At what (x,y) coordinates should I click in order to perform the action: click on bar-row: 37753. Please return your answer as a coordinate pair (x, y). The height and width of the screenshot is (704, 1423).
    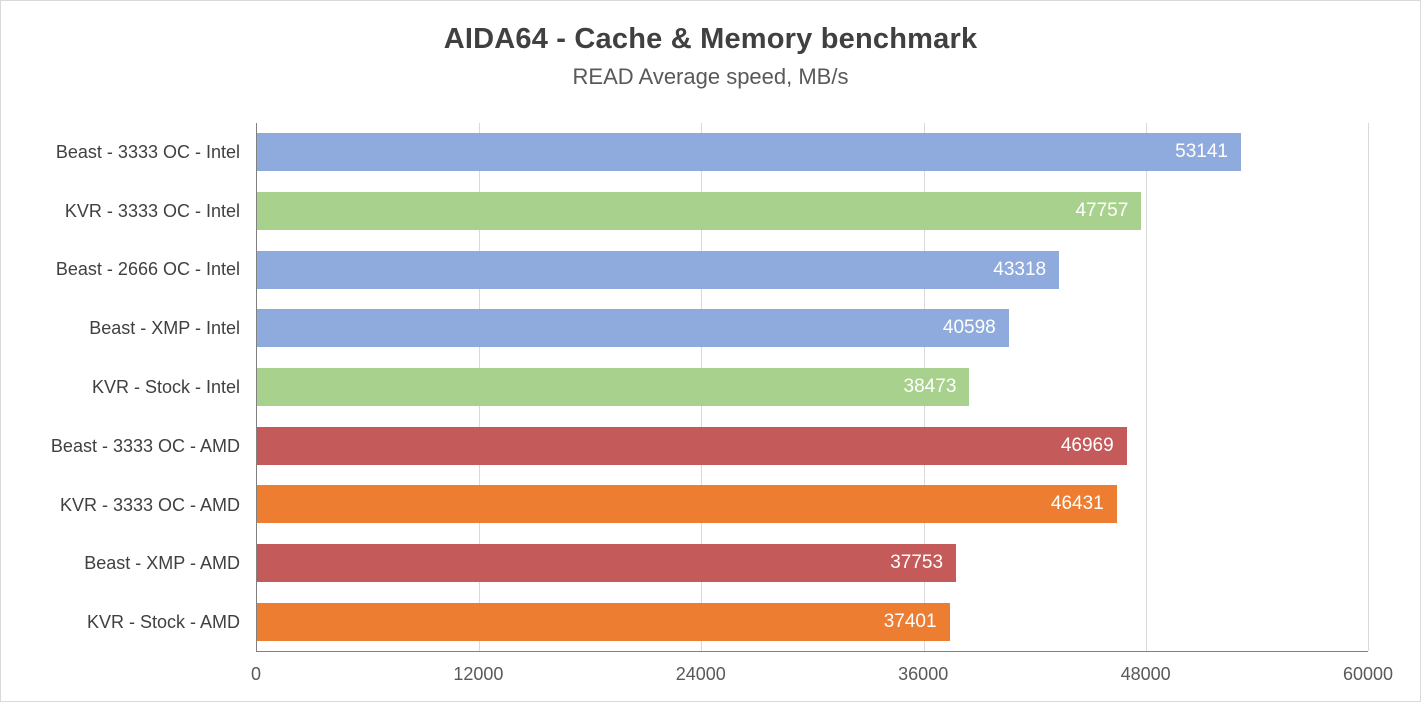
    Looking at the image, I should click on (812, 563).